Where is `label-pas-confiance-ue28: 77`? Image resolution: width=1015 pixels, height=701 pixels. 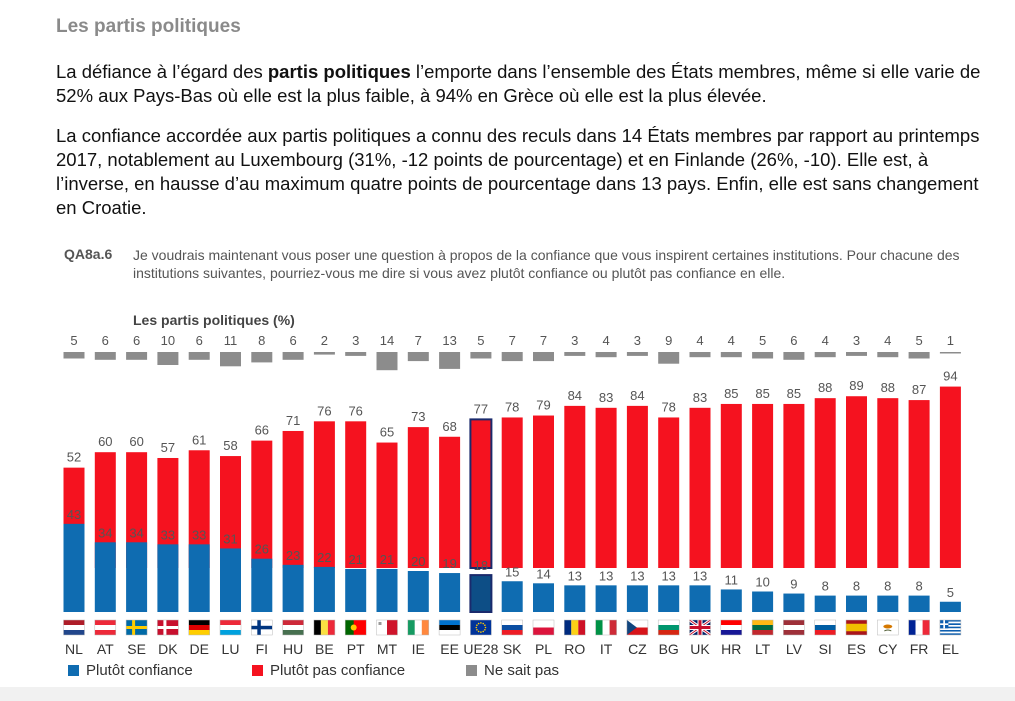 label-pas-confiance-ue28: 77 is located at coordinates (481, 408).